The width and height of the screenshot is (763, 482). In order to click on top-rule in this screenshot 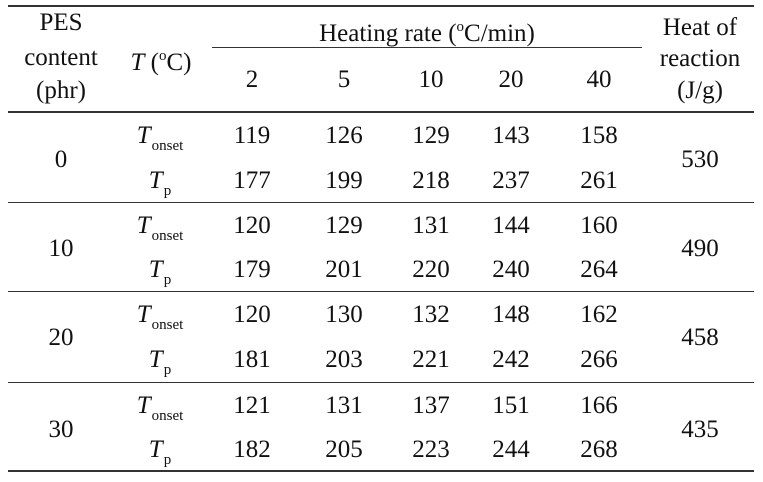, I will do `click(381, 6)`.